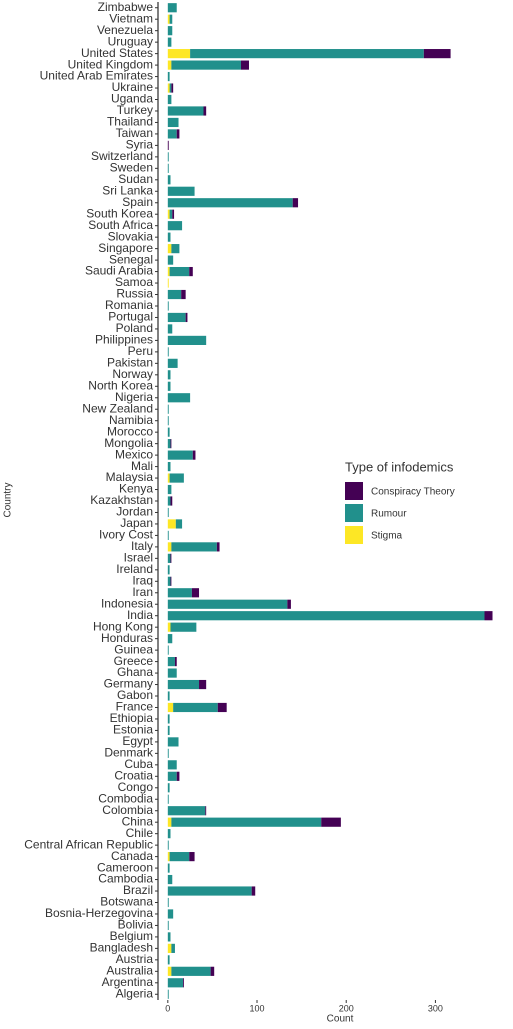 This screenshot has height=1029, width=513. What do you see at coordinates (140, 615) in the screenshot?
I see `y-tick-label: India` at bounding box center [140, 615].